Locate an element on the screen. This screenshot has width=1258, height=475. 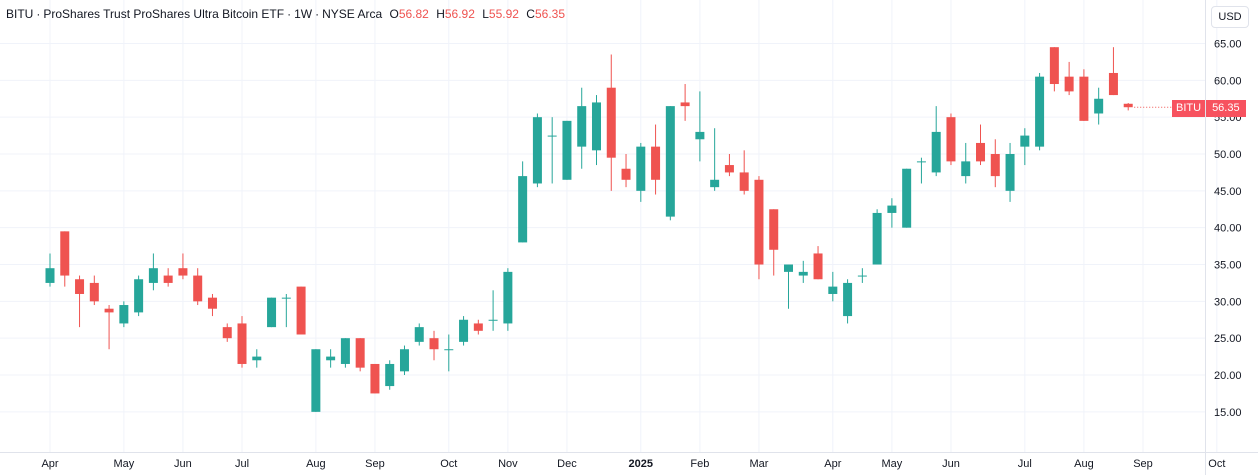
legend-high-value: 56.92 is located at coordinates (459, 14).